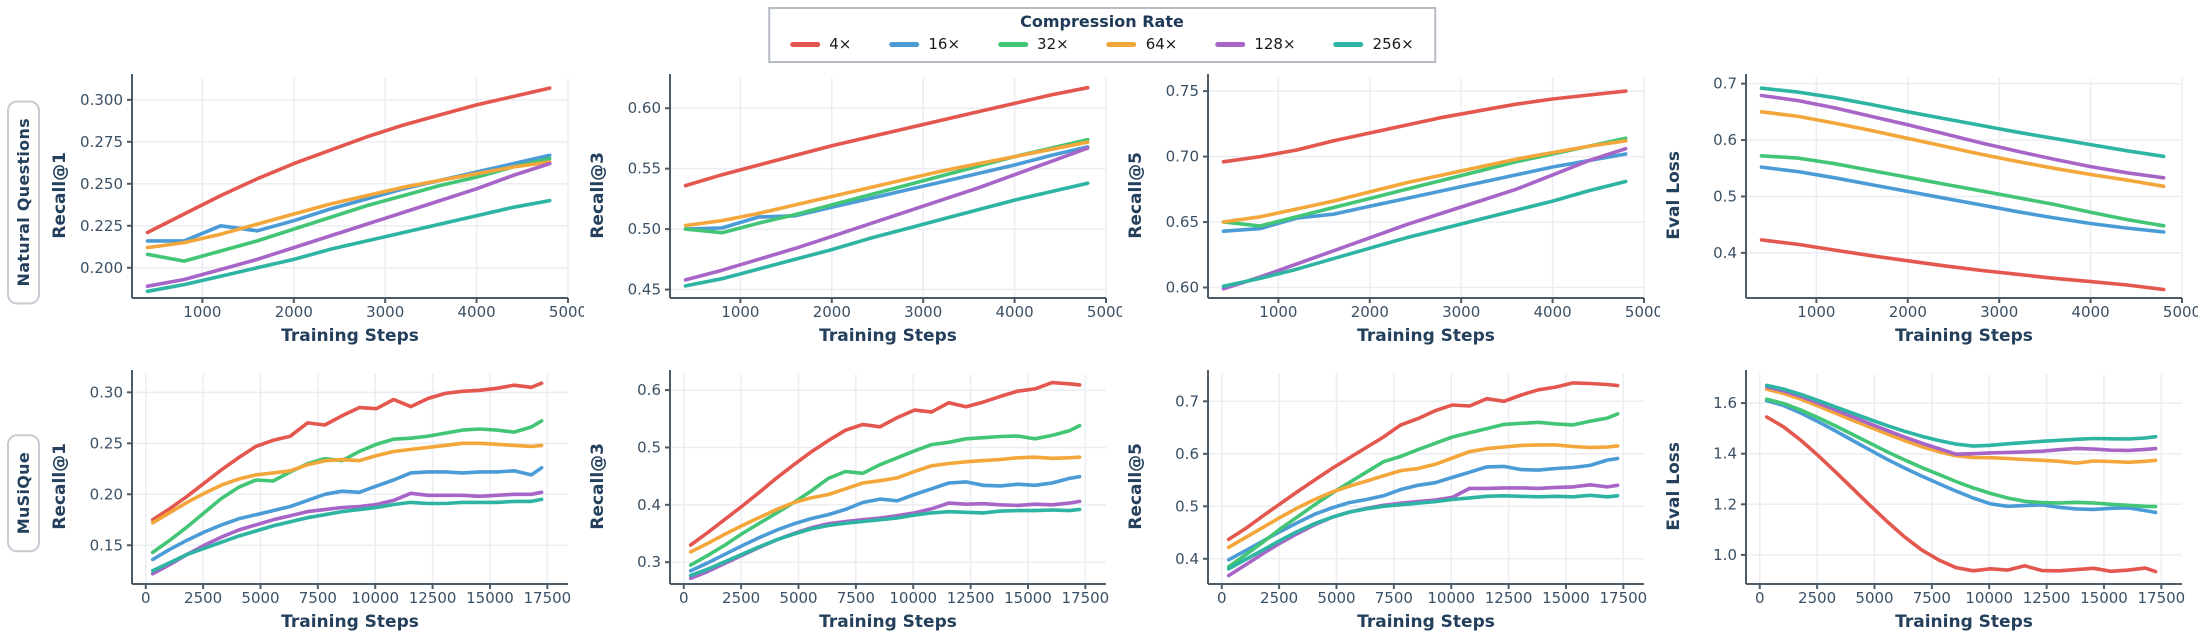 This screenshot has width=2204, height=640. I want to click on row-label-wrap: MuSiQue, so click(23, 493).